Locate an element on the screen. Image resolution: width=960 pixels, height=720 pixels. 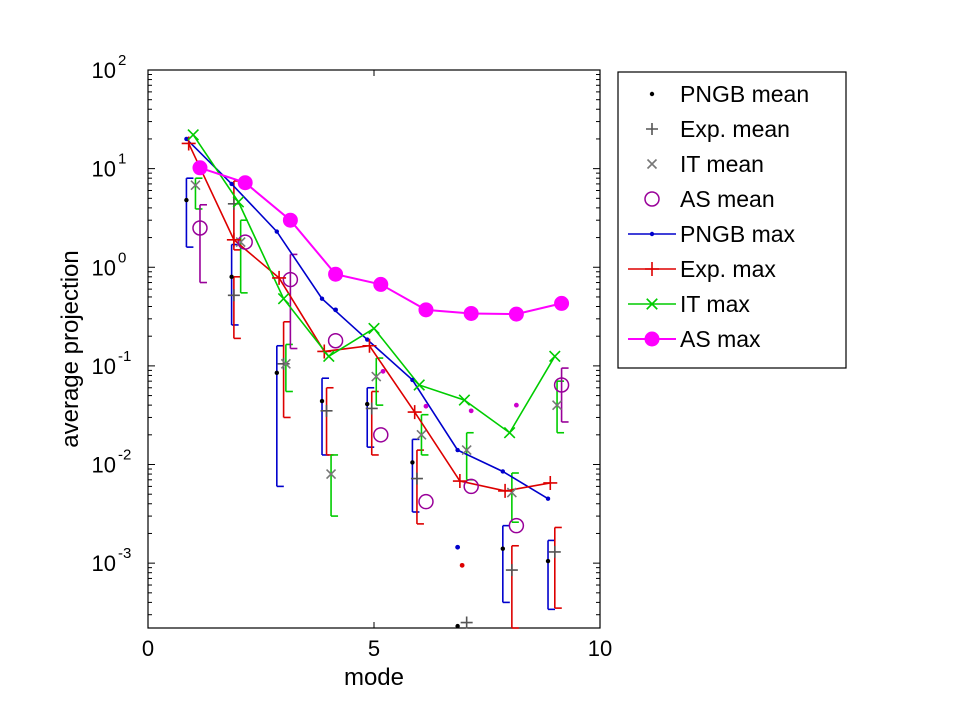
legend-label: IT max is located at coordinates (715, 304).